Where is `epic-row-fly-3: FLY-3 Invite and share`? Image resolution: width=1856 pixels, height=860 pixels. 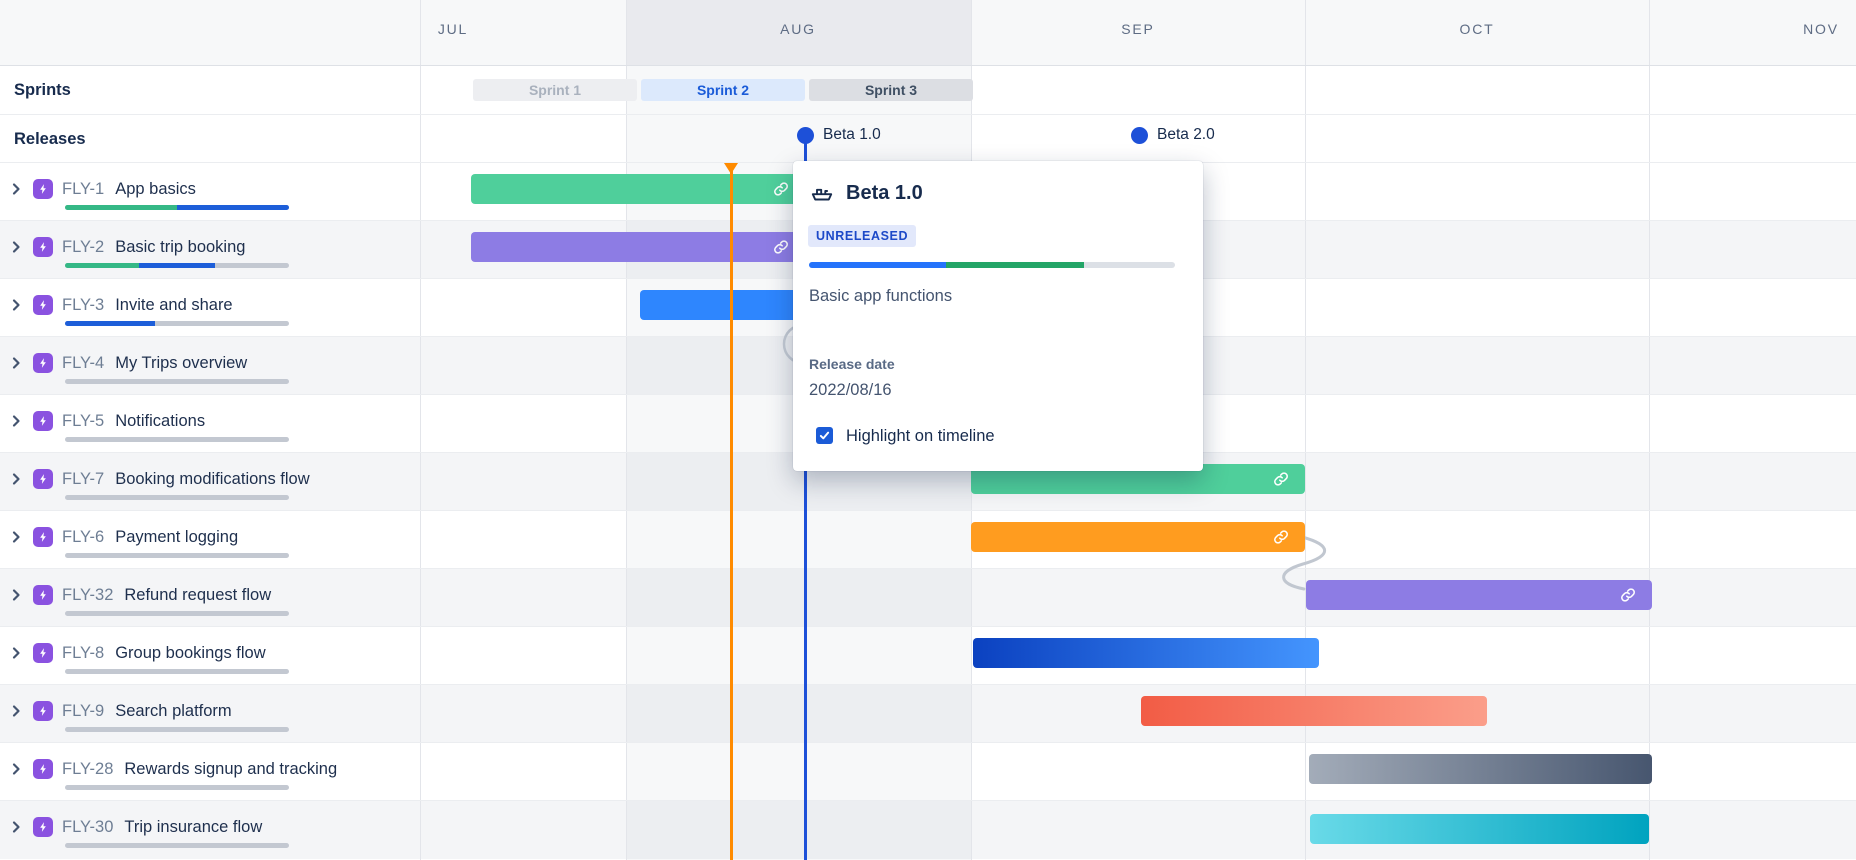 epic-row-fly-3: FLY-3 Invite and share is located at coordinates (120, 305).